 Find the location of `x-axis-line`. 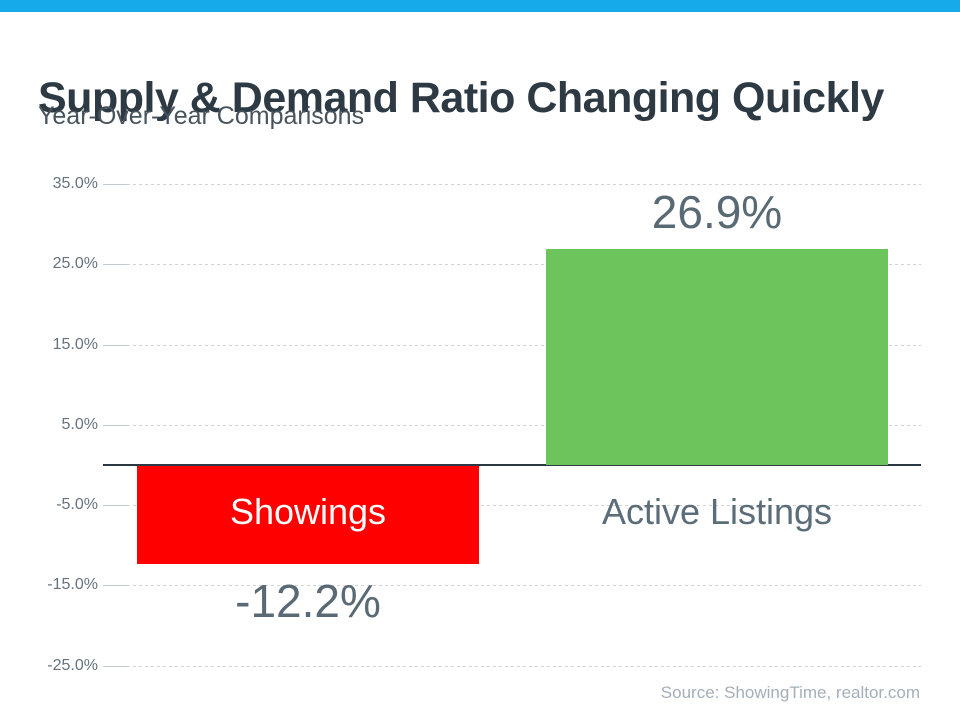

x-axis-line is located at coordinates (512, 465).